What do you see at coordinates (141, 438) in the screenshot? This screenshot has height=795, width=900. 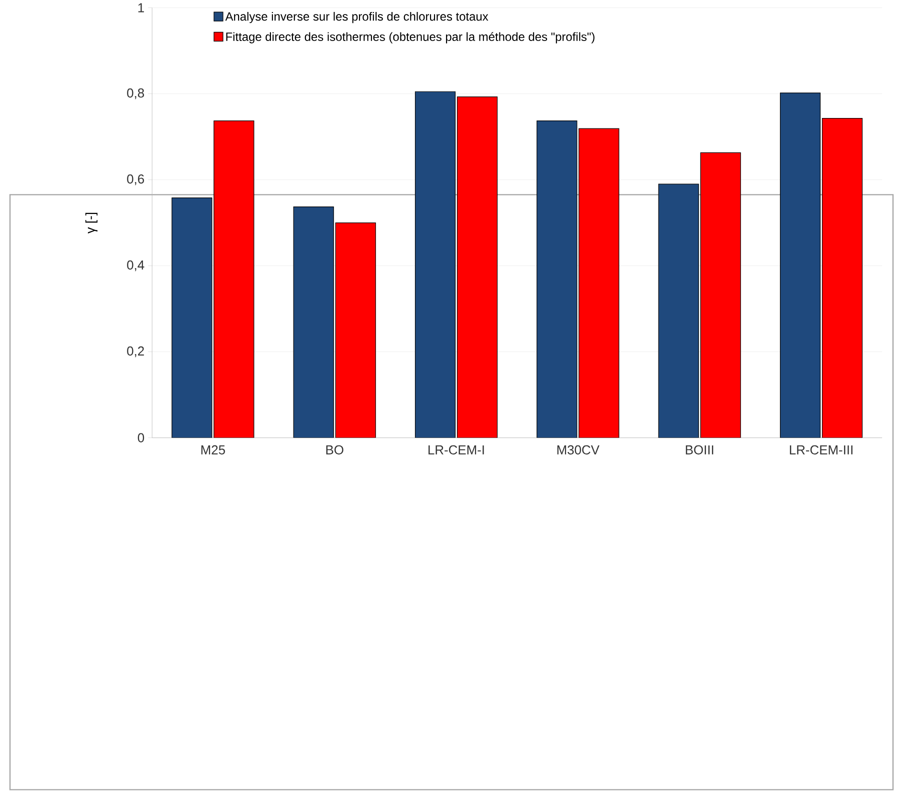 I see `y-tick-label: 0` at bounding box center [141, 438].